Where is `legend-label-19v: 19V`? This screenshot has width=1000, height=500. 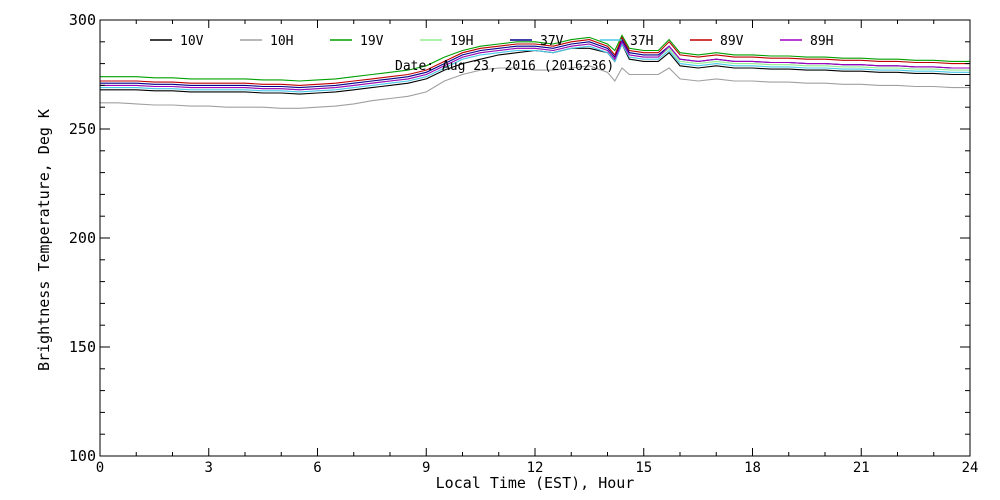 legend-label-19v: 19V is located at coordinates (372, 41).